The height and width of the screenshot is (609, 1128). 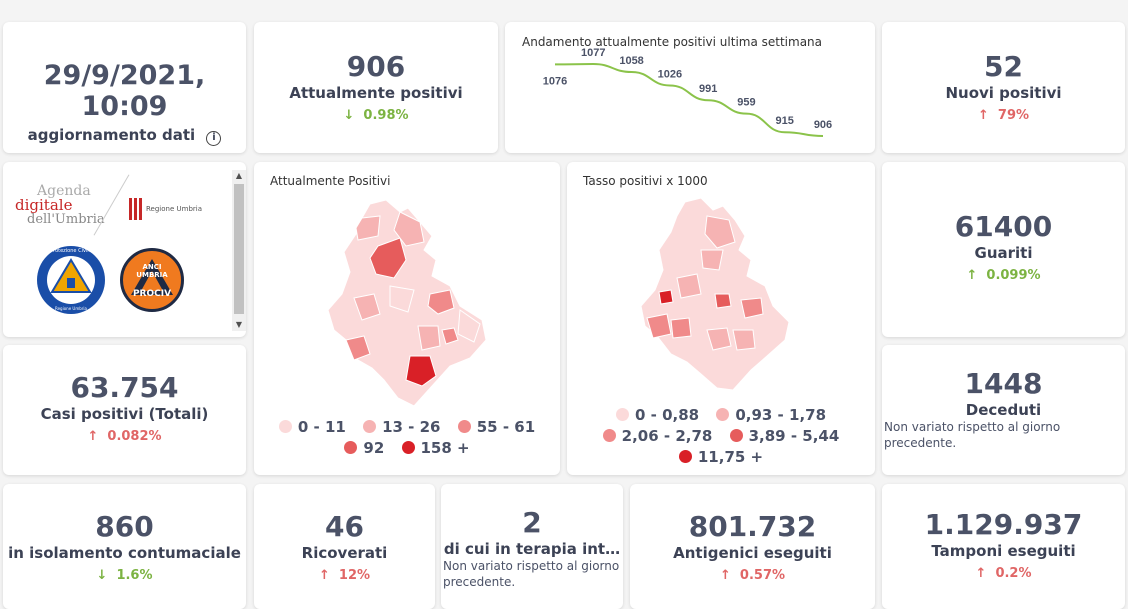 What do you see at coordinates (687, 92) in the screenshot?
I see `trend-chart: 1076 1077 1058 1026 991 959 915 906` at bounding box center [687, 92].